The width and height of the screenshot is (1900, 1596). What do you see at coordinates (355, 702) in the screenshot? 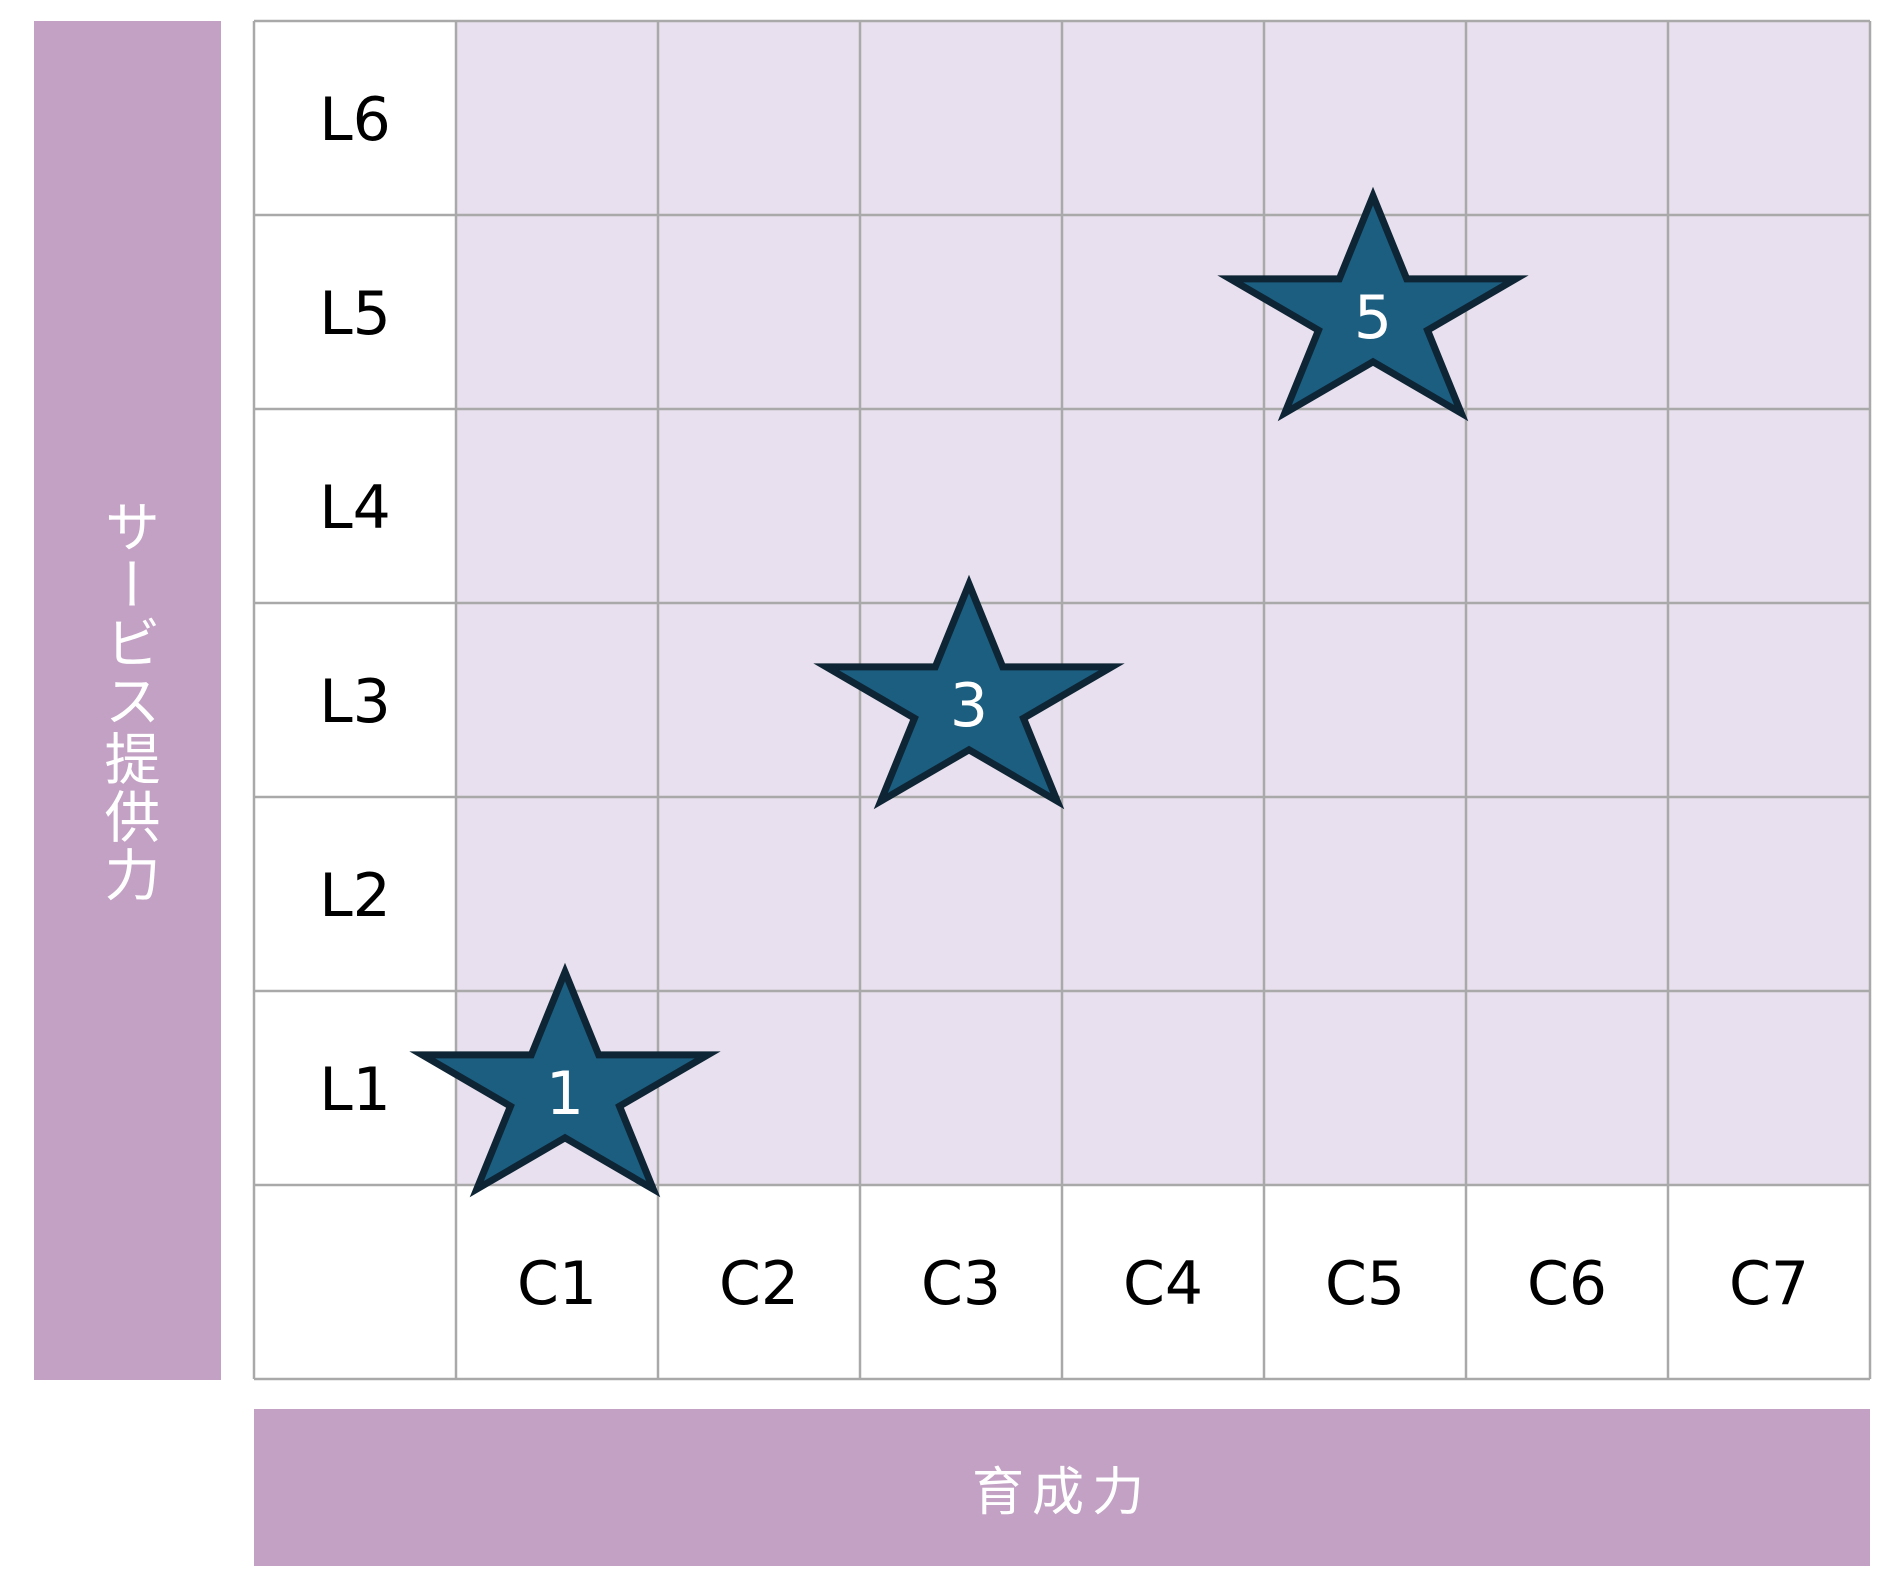
I see `y-tick-label: L3` at bounding box center [355, 702].